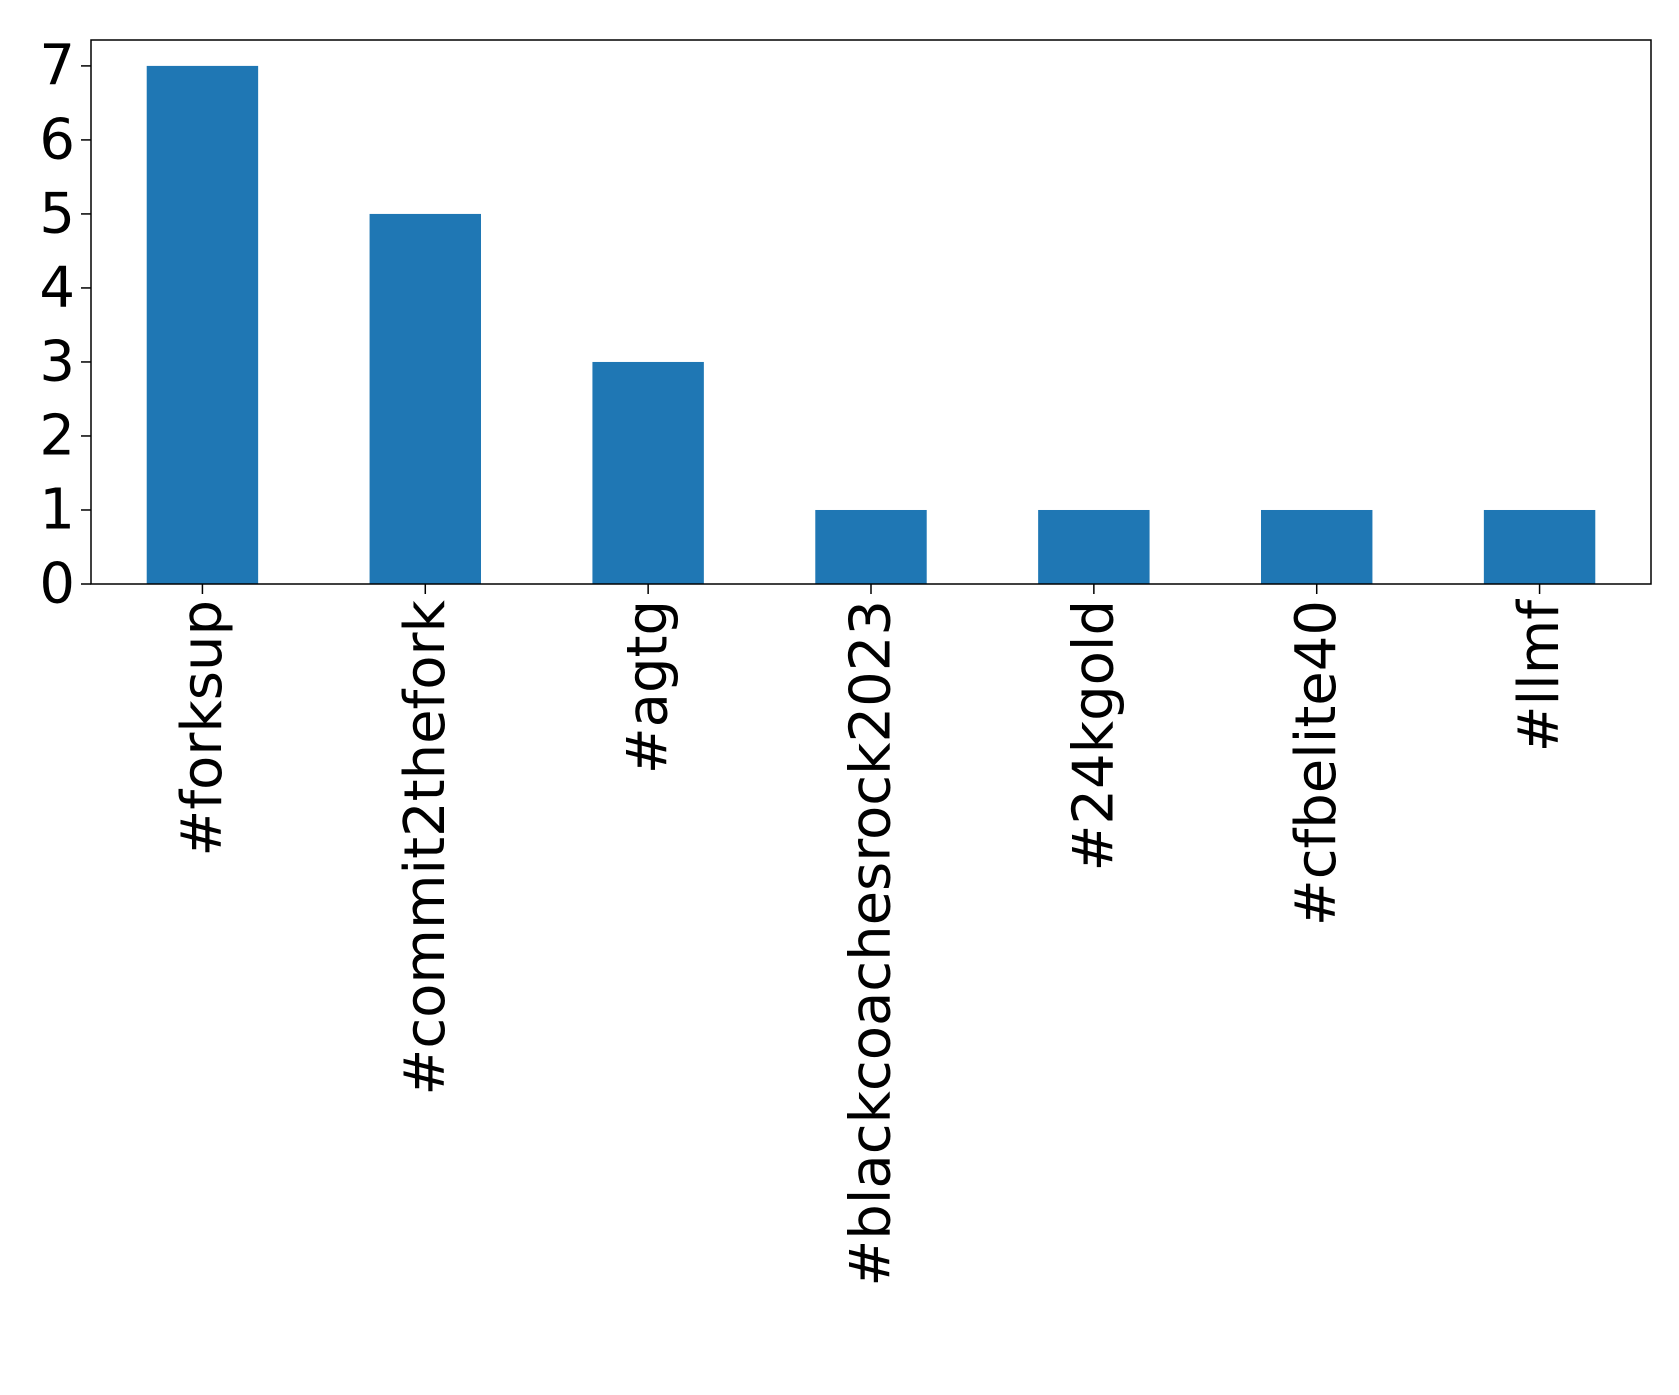  What do you see at coordinates (57, 509) in the screenshot?
I see `y-tick-label: 1` at bounding box center [57, 509].